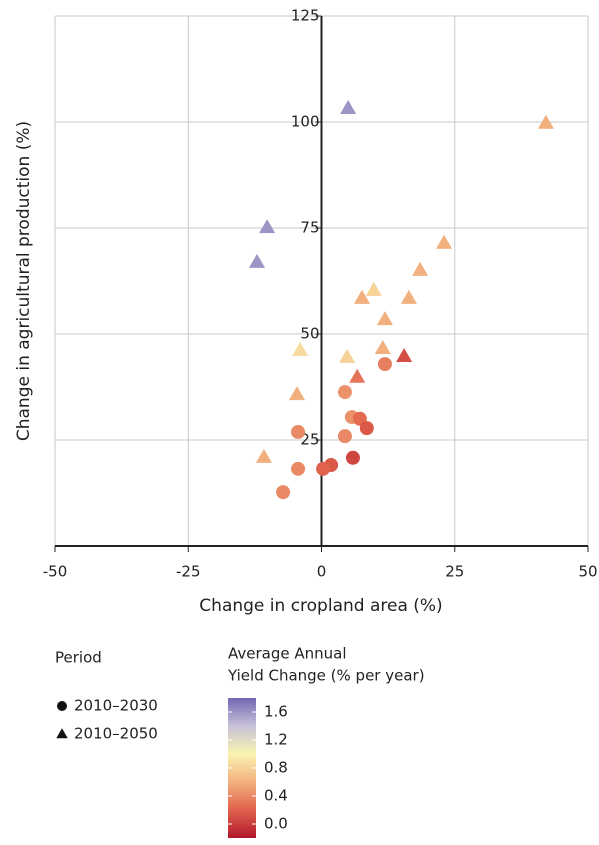 The height and width of the screenshot is (845, 599). Describe the element at coordinates (276, 768) in the screenshot. I see `colorbar-tick-label: 0.8` at that location.